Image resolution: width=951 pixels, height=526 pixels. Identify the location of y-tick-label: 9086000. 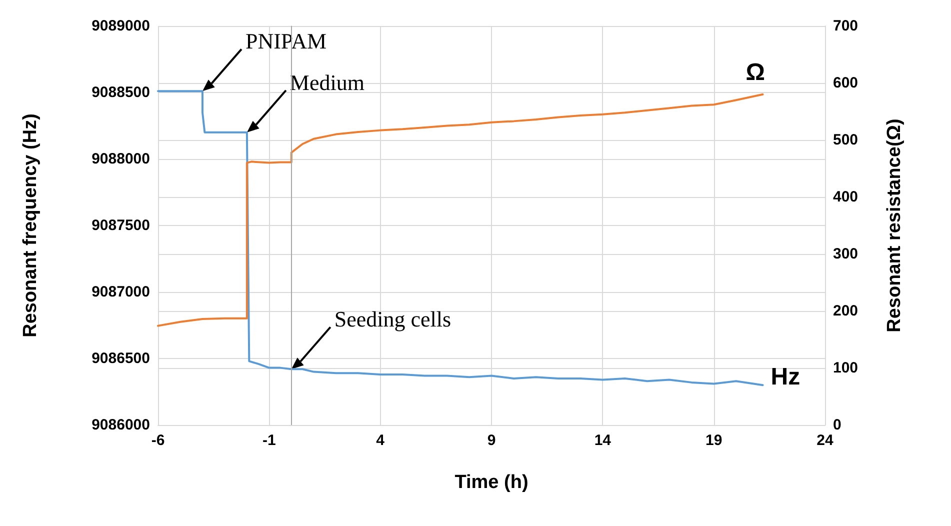
(121, 425).